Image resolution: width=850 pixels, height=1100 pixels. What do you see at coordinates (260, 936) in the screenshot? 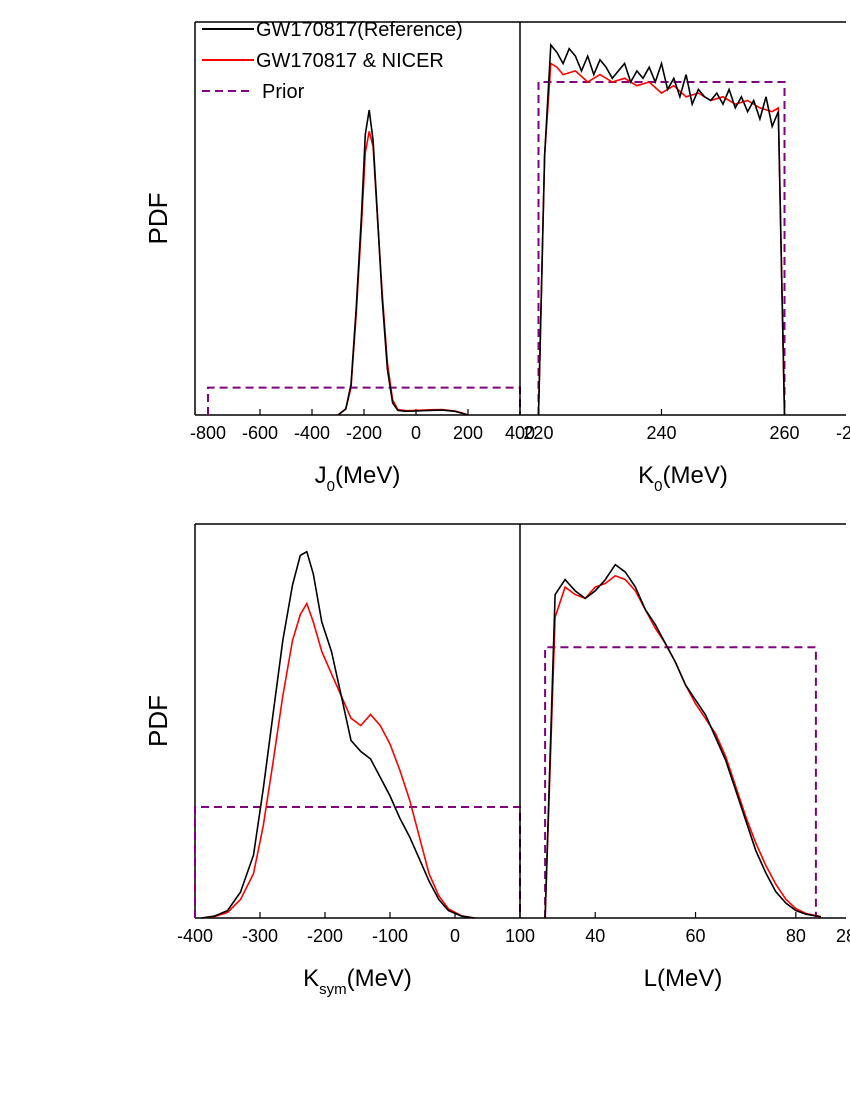
I see `x-tick-label: -300` at bounding box center [260, 936].